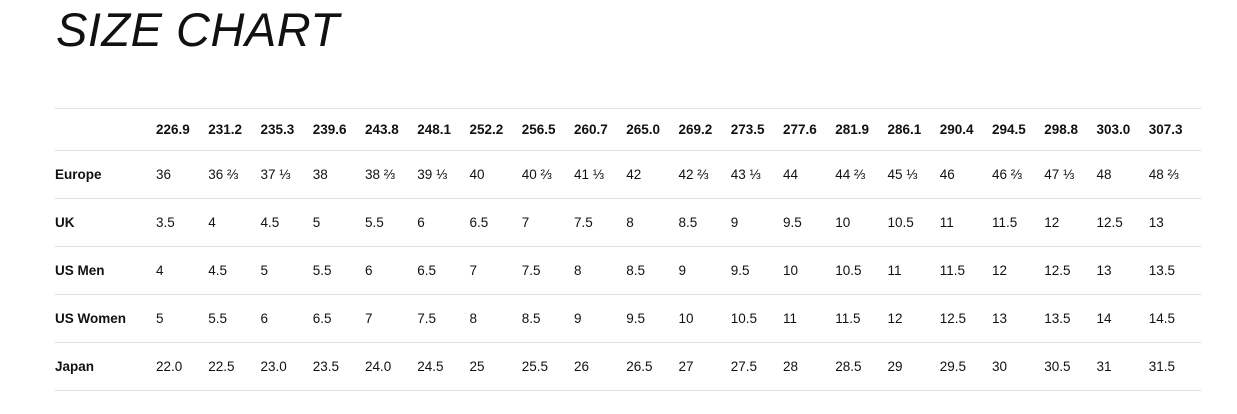 This screenshot has width=1237, height=414. Describe the element at coordinates (1162, 318) in the screenshot. I see `size-cell: 14.5` at that location.